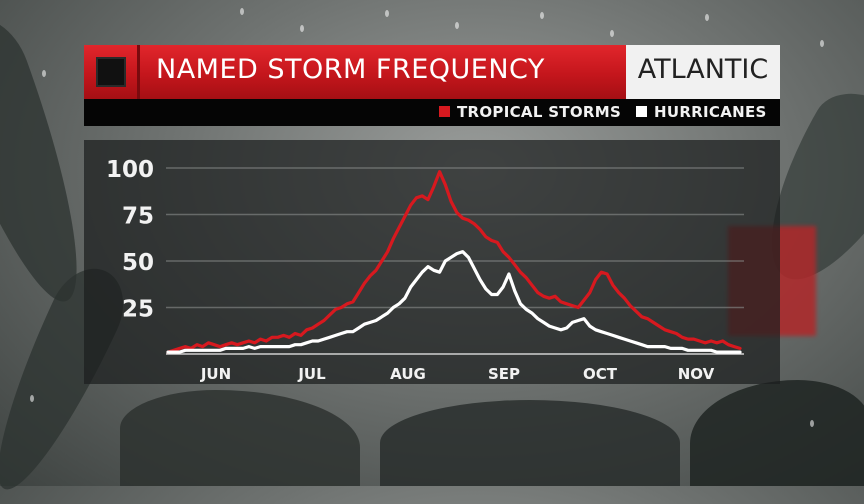 This screenshot has height=504, width=864. What do you see at coordinates (138, 263) in the screenshot?
I see `y-tick-label: 50` at bounding box center [138, 263].